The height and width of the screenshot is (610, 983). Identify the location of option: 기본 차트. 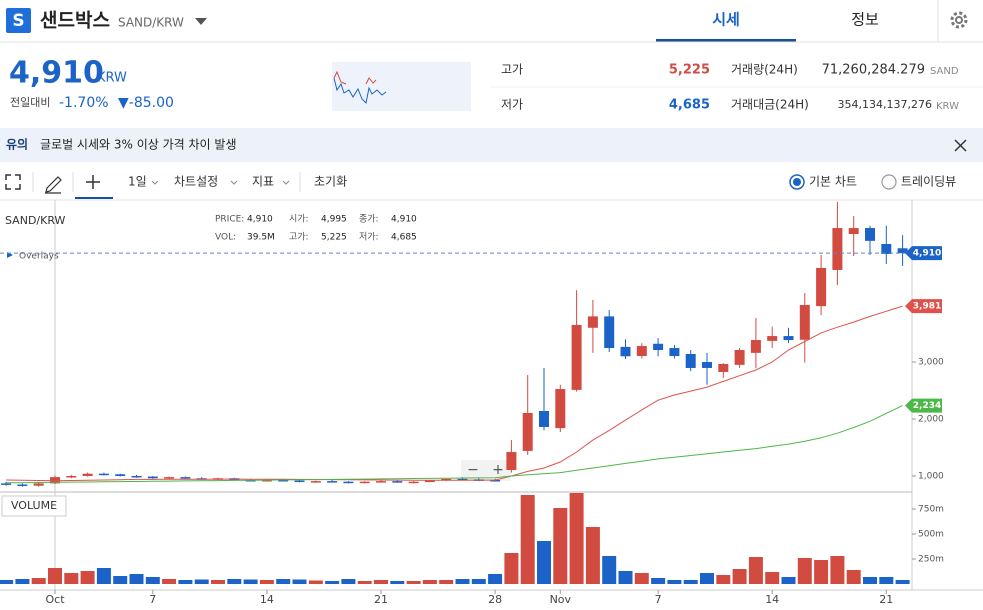
(833, 182).